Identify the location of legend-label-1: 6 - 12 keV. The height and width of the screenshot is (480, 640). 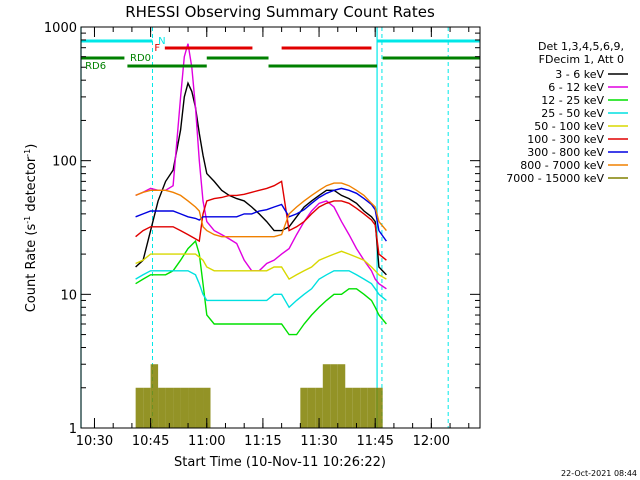
(576, 87).